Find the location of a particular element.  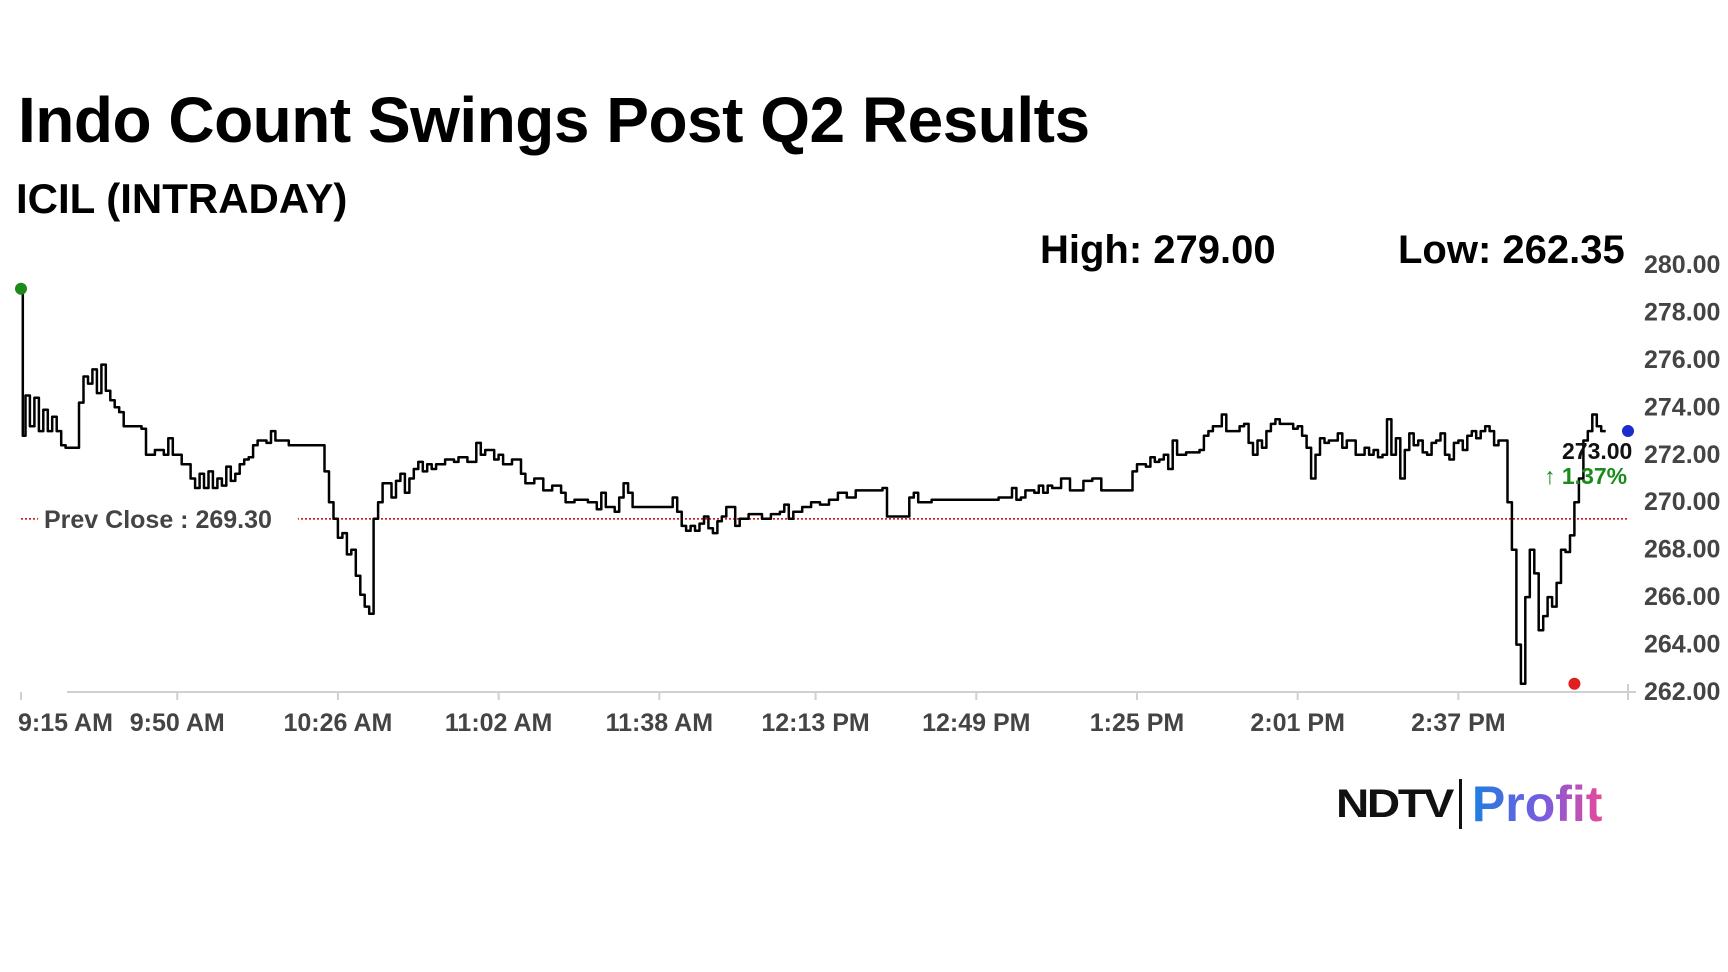

page-title: Indo Count Swings Post Q2 Results is located at coordinates (554, 120).